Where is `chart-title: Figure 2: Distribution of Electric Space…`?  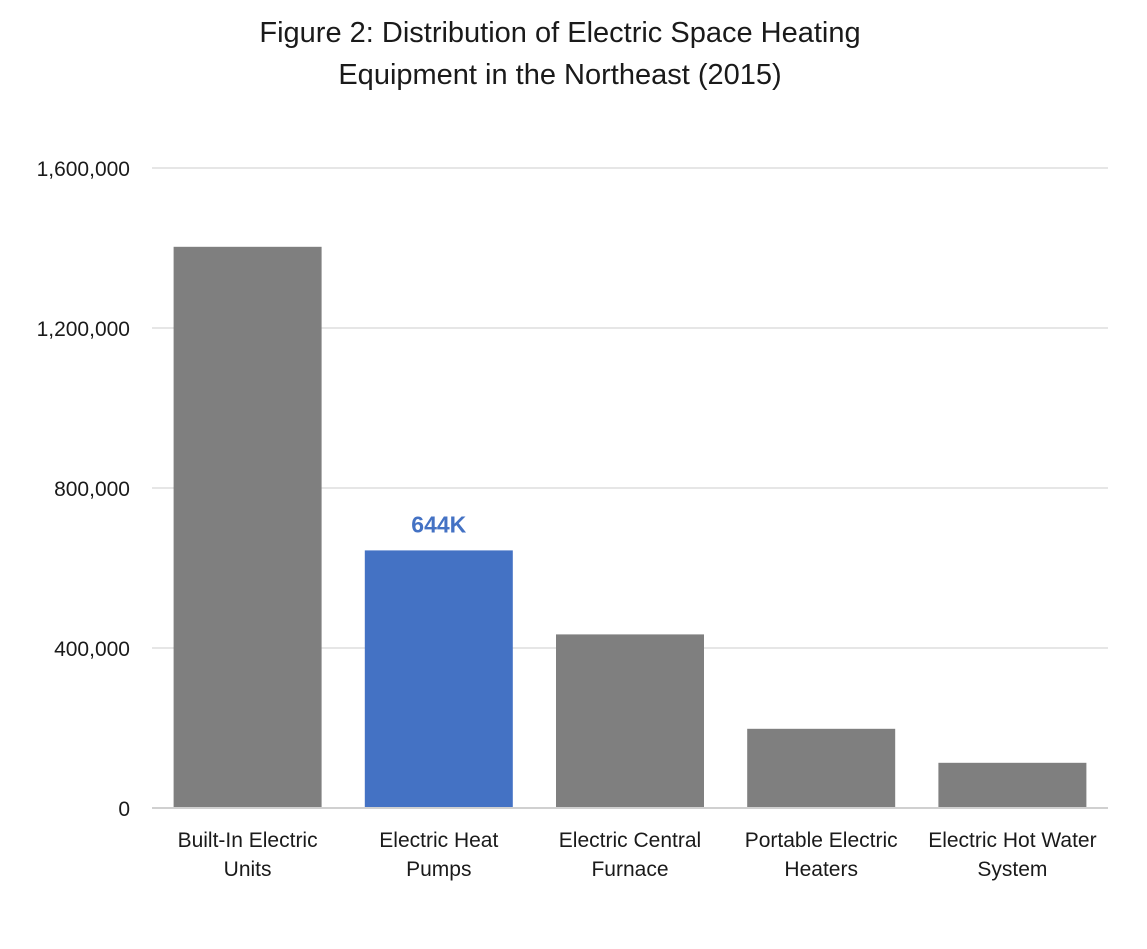
chart-title: Figure 2: Distribution of Electric Space… is located at coordinates (559, 54).